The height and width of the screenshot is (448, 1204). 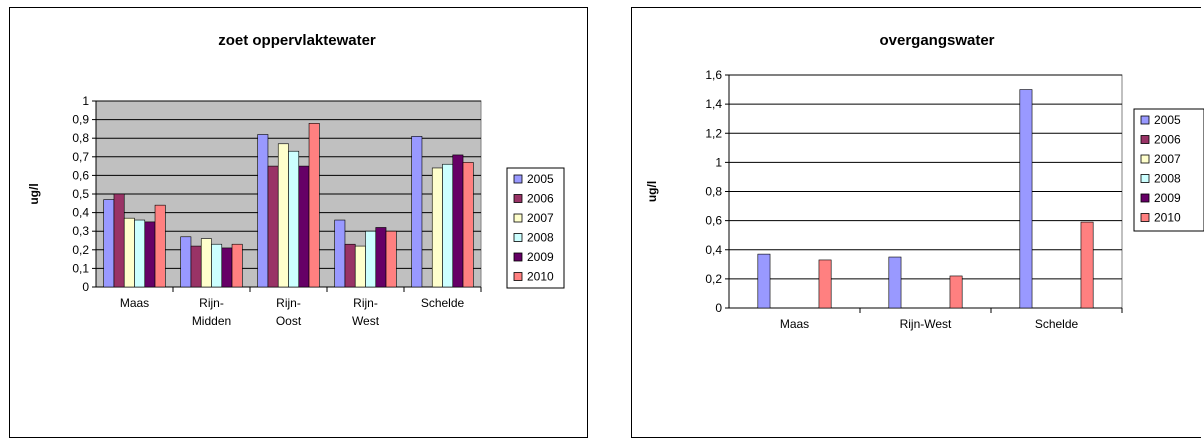 I want to click on y-tick-label: 1,2, so click(x=713, y=133).